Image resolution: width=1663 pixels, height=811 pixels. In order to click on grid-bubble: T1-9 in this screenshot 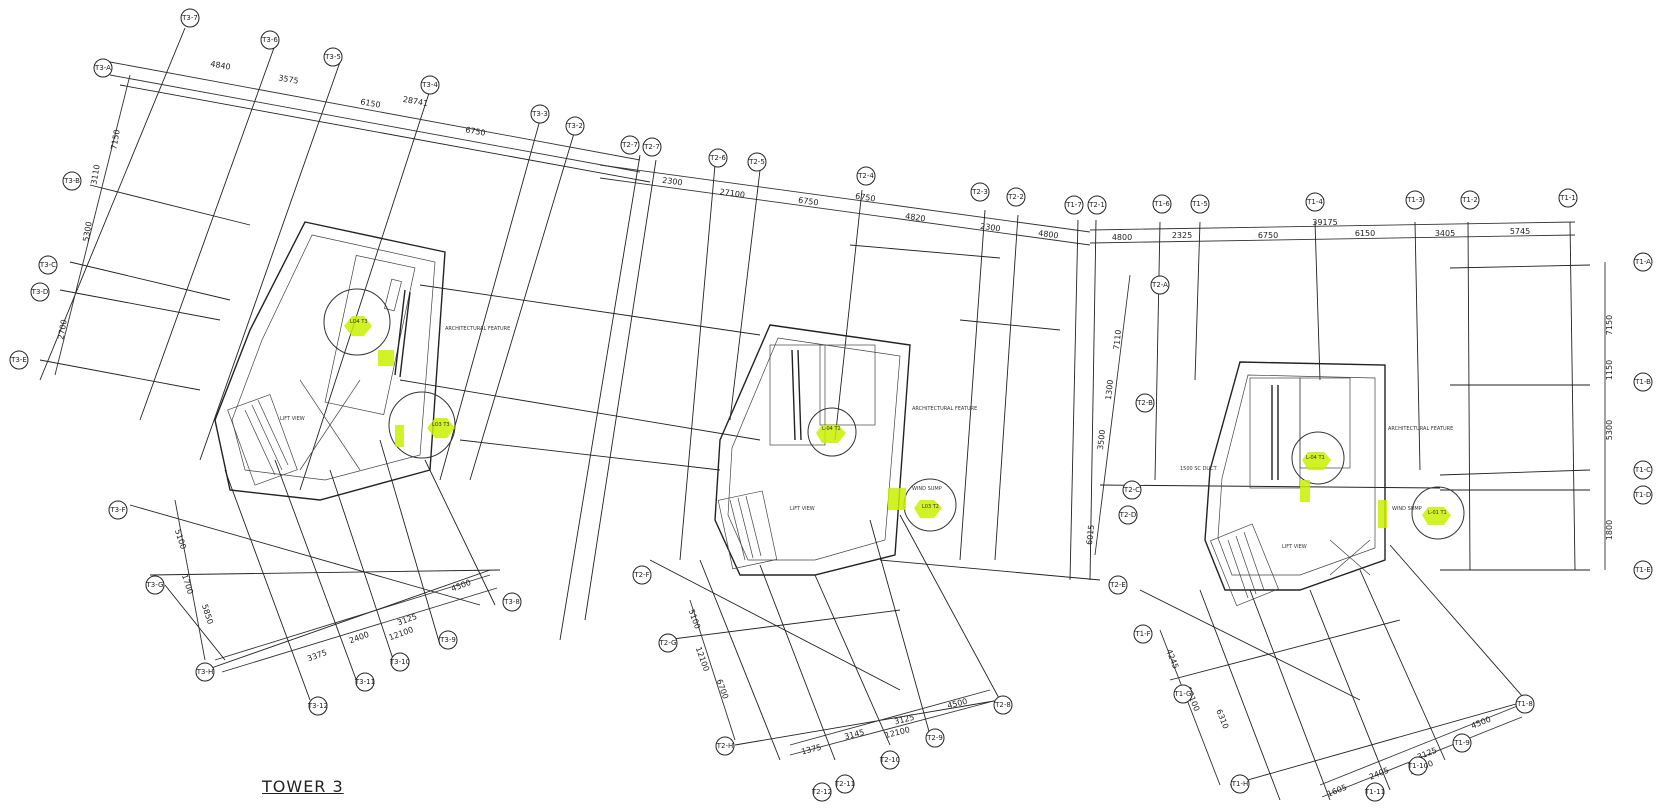, I will do `click(1462, 743)`.